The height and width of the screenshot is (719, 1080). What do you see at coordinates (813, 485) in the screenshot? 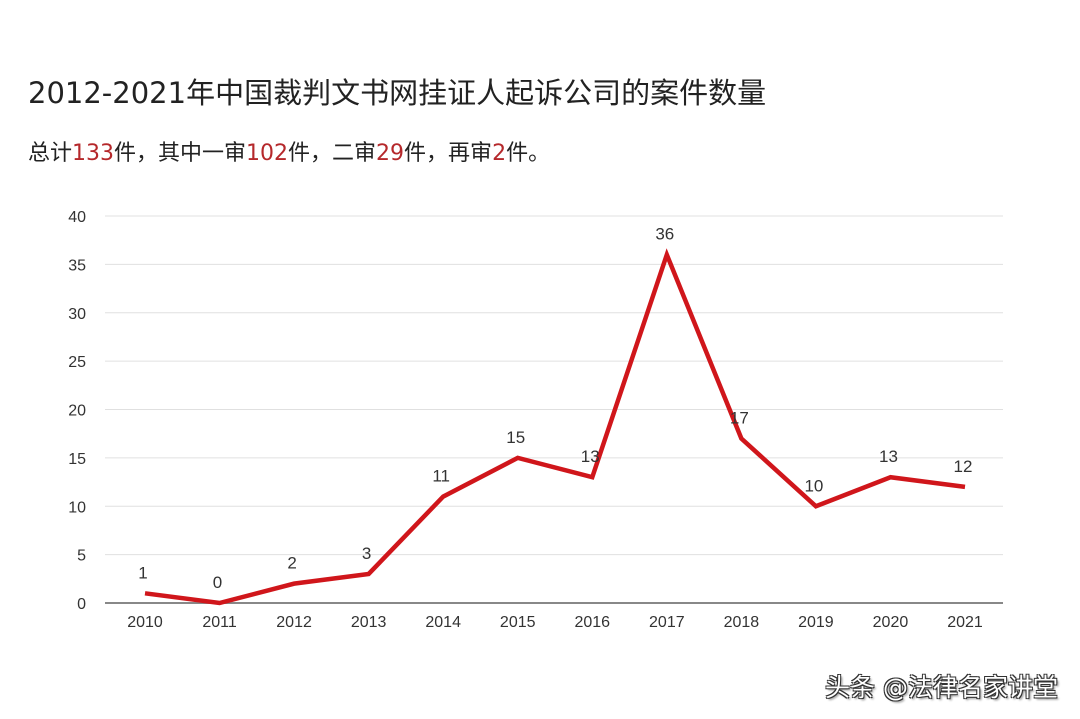
I see `data-label: 10` at bounding box center [813, 485].